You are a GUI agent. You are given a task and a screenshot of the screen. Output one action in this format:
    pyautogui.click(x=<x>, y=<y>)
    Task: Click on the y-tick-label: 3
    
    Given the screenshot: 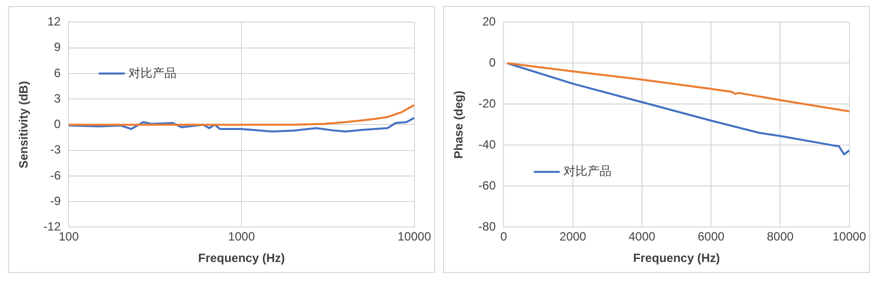 What is the action you would take?
    pyautogui.click(x=58, y=98)
    